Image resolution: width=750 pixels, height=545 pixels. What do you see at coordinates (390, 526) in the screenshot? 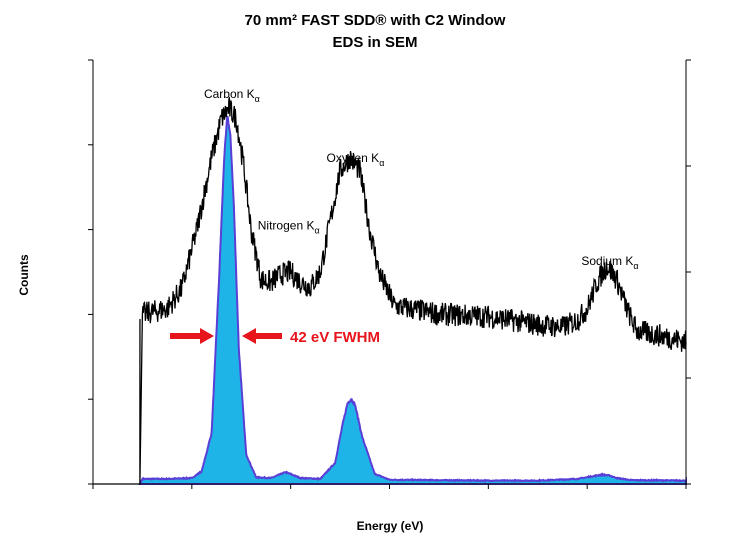
I see `x-axis-label: Energy (eV)` at bounding box center [390, 526].